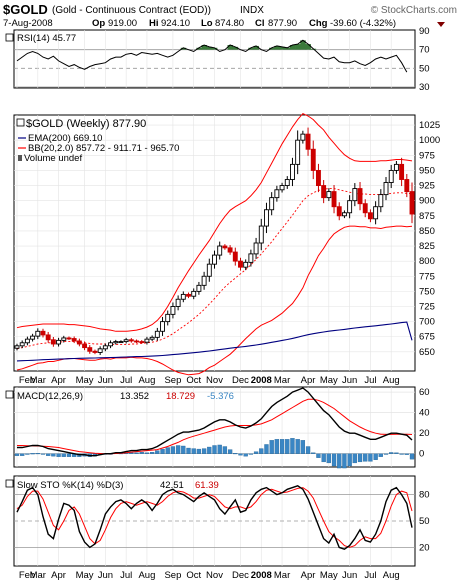  I want to click on price-tick-label: 675, so click(427, 337).